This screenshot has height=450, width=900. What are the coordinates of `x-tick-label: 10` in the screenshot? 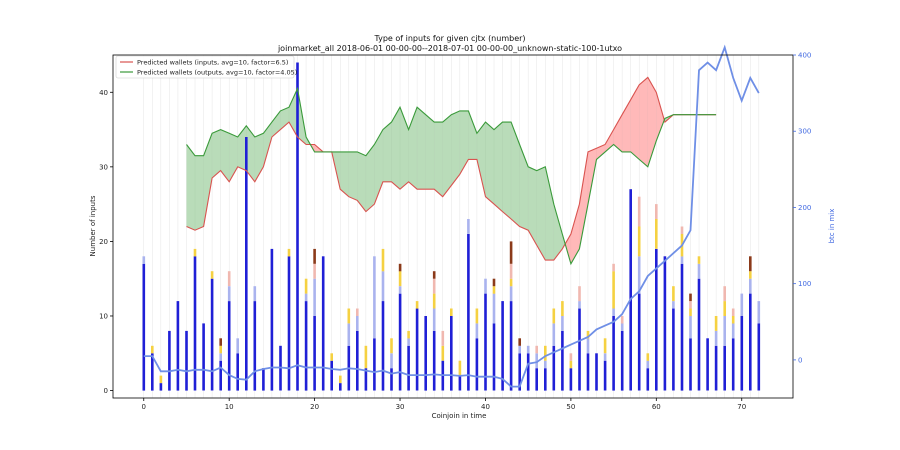 It's located at (229, 407).